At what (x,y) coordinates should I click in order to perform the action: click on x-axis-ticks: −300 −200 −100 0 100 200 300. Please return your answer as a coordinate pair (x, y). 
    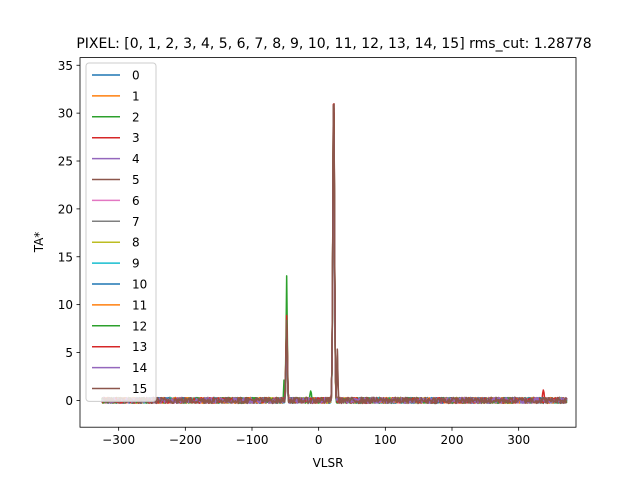
    Looking at the image, I should click on (316, 437).